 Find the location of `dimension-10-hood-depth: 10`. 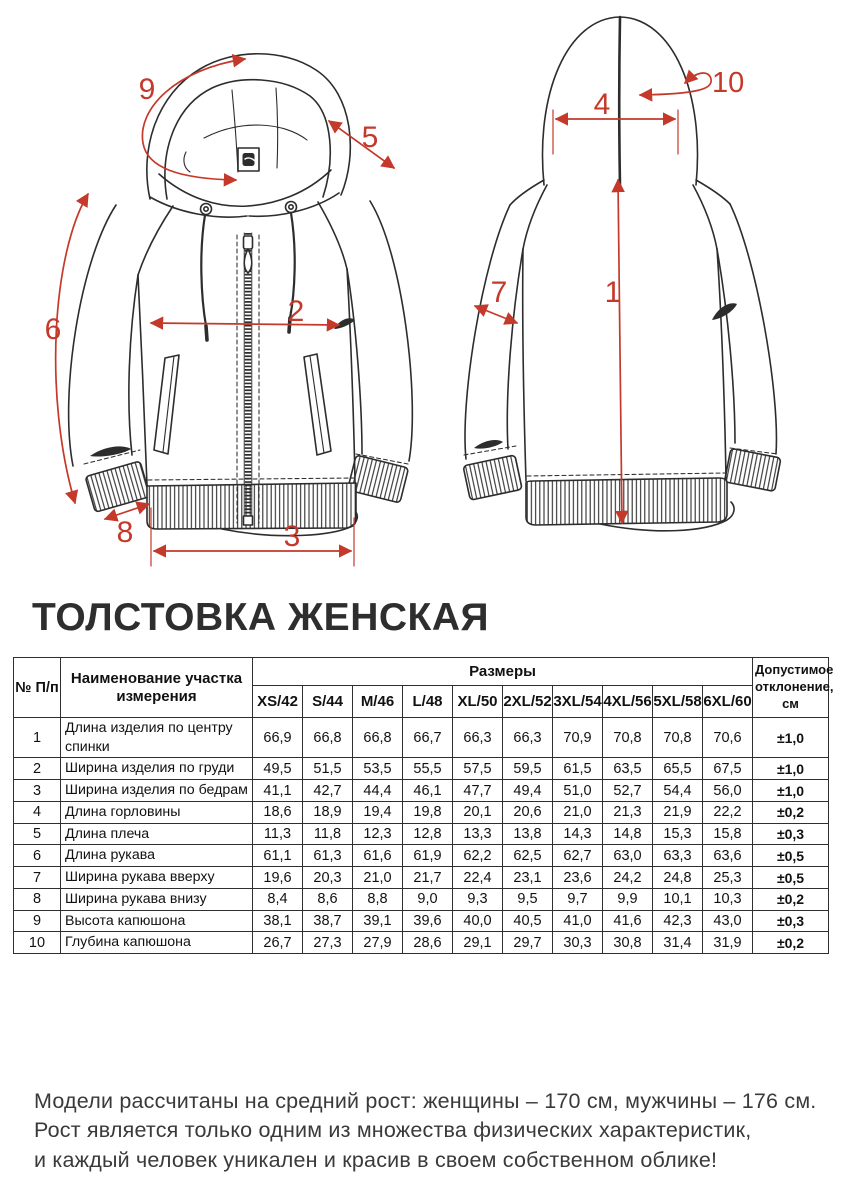

dimension-10-hood-depth: 10 is located at coordinates (691, 84).